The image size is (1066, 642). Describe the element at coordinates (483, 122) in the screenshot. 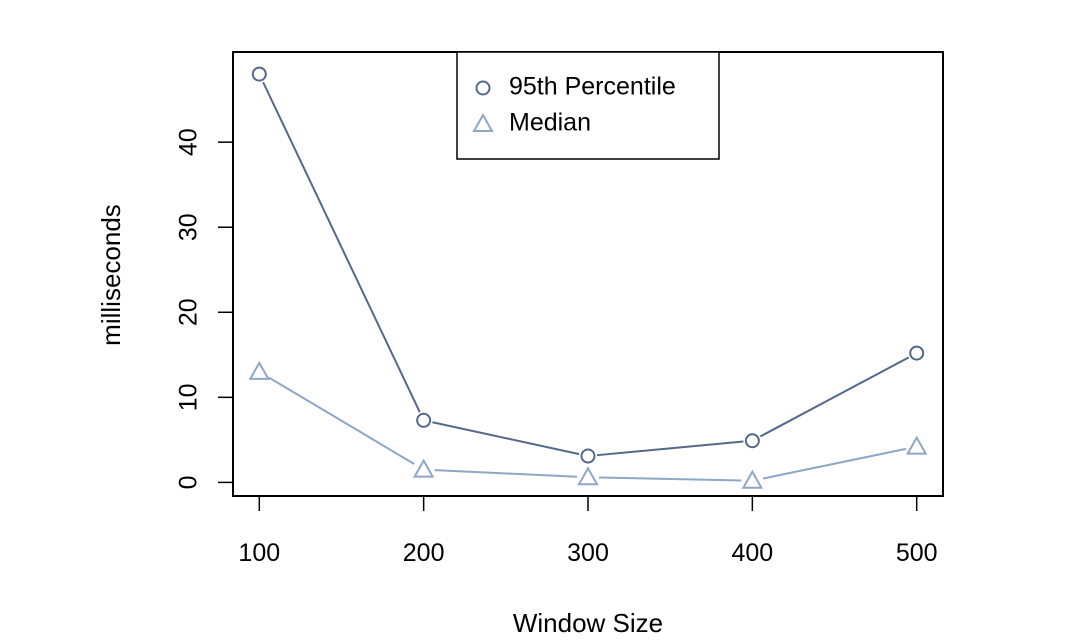

I see `legend-marker-triangle` at that location.